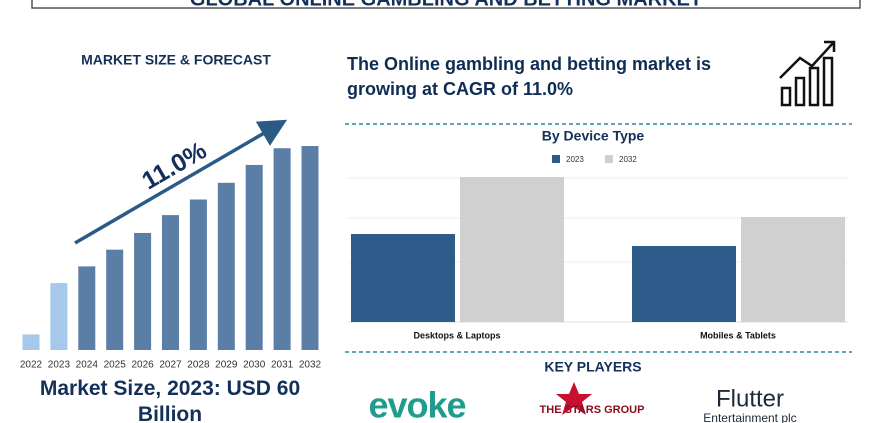  I want to click on x-tick-label: Mobiles & Tablets, so click(738, 335).